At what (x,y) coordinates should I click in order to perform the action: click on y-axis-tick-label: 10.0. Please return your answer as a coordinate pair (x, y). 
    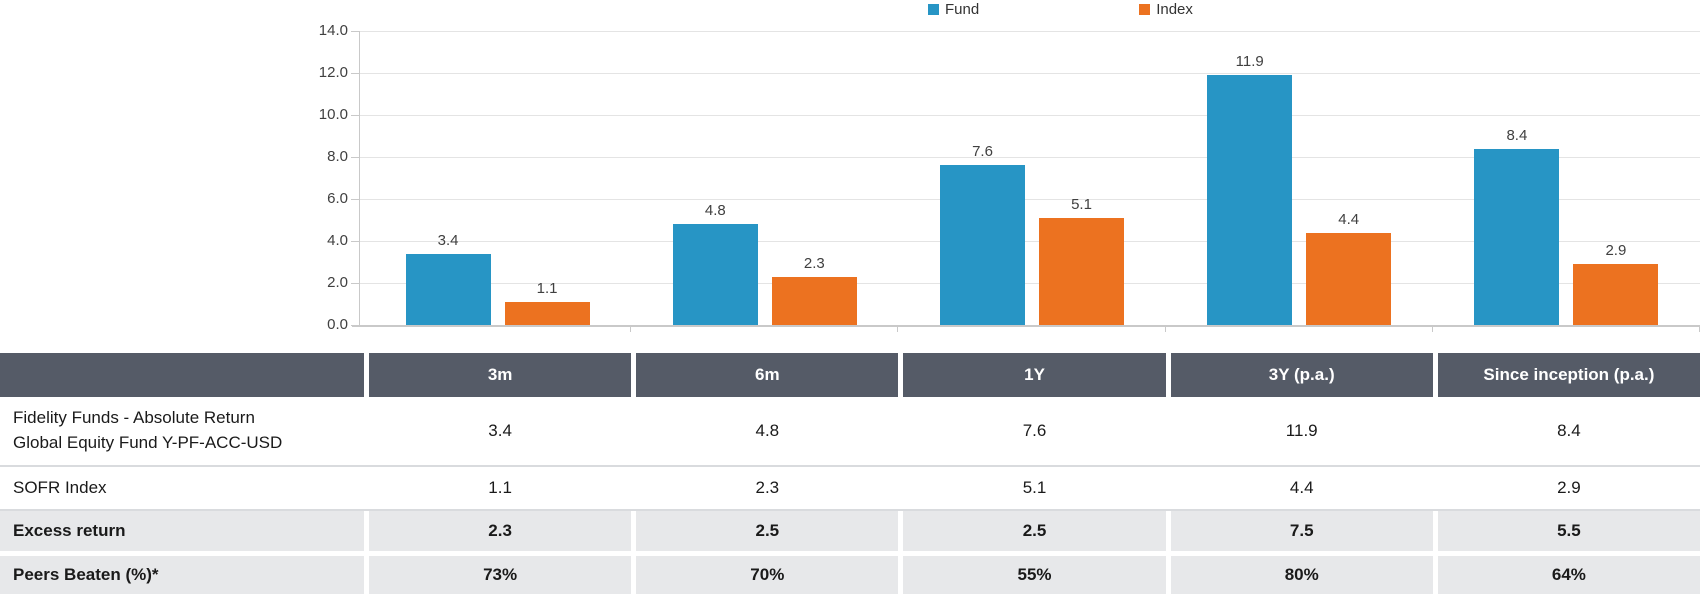
    Looking at the image, I should click on (333, 114).